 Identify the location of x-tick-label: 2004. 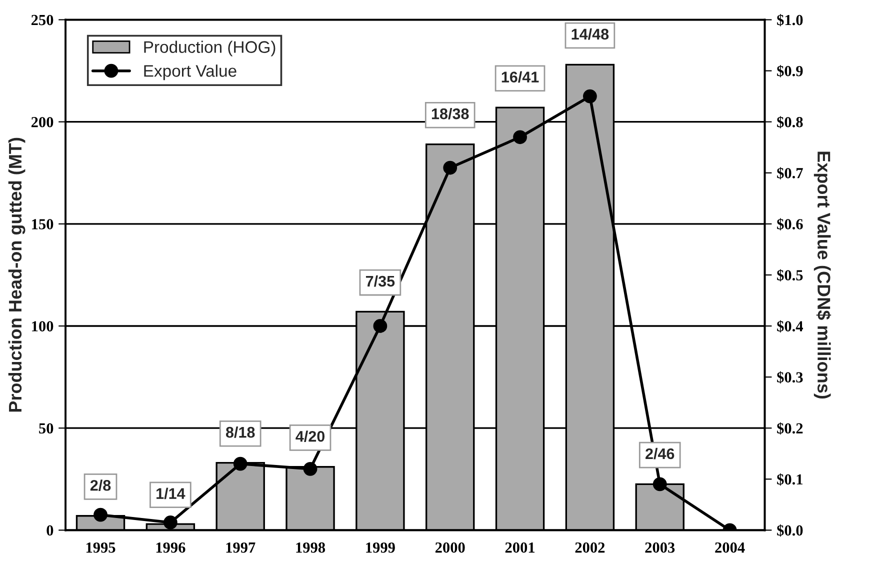
(730, 547).